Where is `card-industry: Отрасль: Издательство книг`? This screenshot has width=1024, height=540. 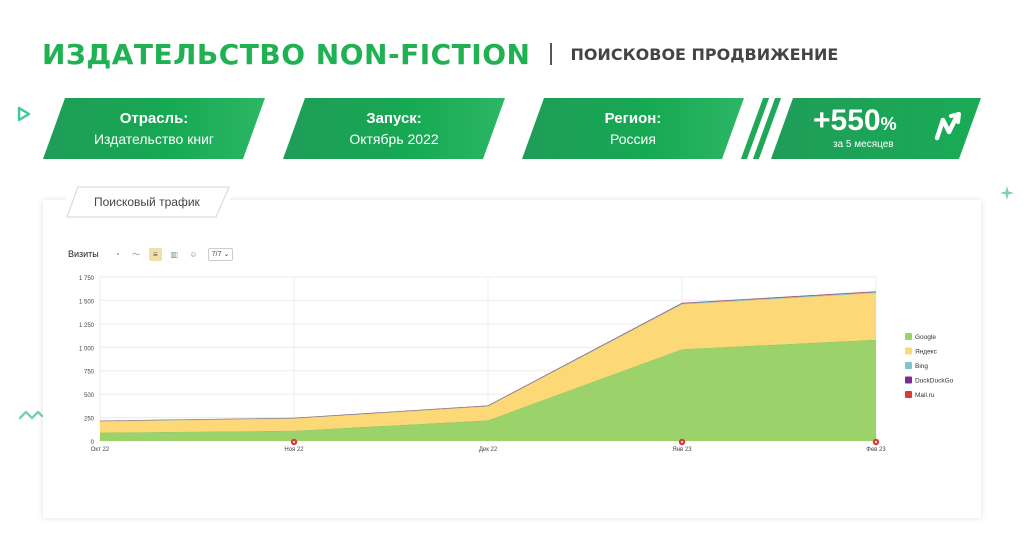
card-industry: Отрасль: Издательство книг is located at coordinates (154, 128).